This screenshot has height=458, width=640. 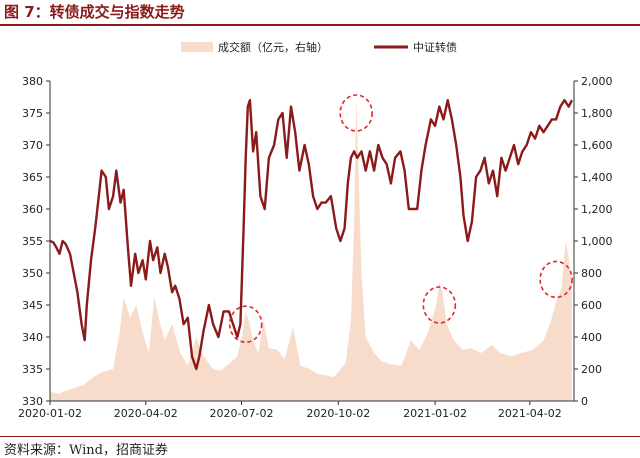 What do you see at coordinates (32, 369) in the screenshot?
I see `left-tick-label: 335` at bounding box center [32, 369].